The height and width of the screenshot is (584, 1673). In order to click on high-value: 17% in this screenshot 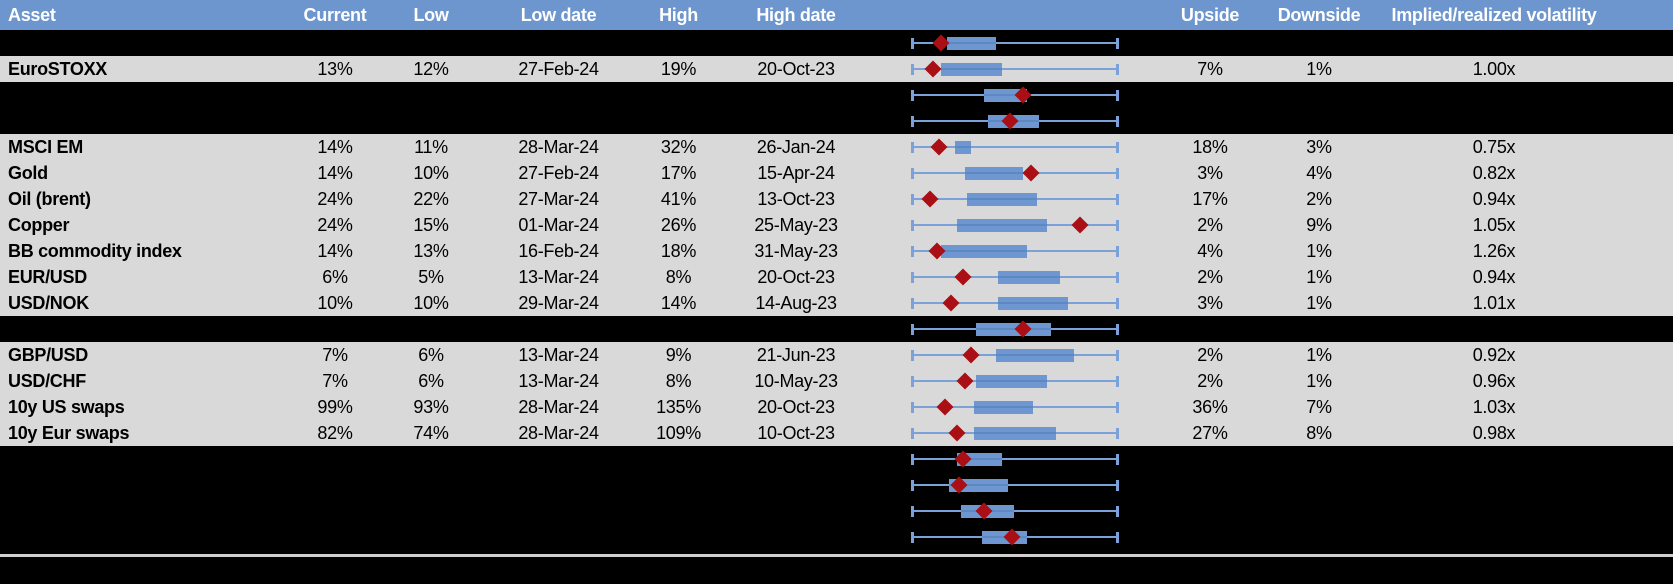, I will do `click(678, 172)`.